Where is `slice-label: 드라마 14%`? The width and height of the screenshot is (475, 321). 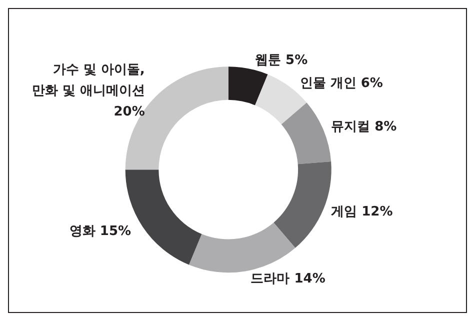 slice-label: 드라마 14% is located at coordinates (288, 279).